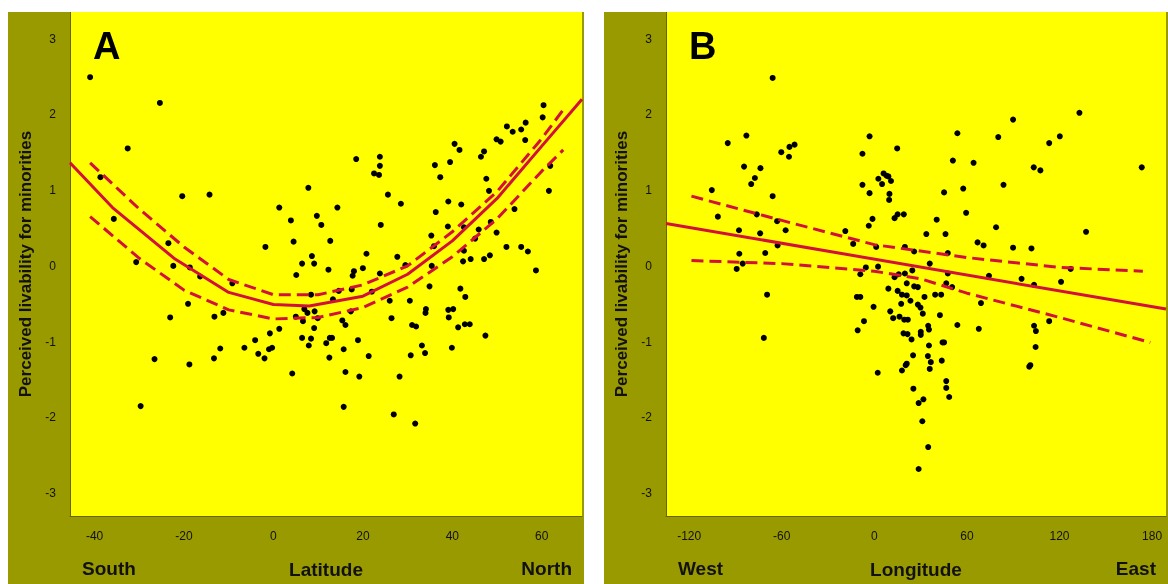  I want to click on x-tick-label: 20, so click(363, 536).